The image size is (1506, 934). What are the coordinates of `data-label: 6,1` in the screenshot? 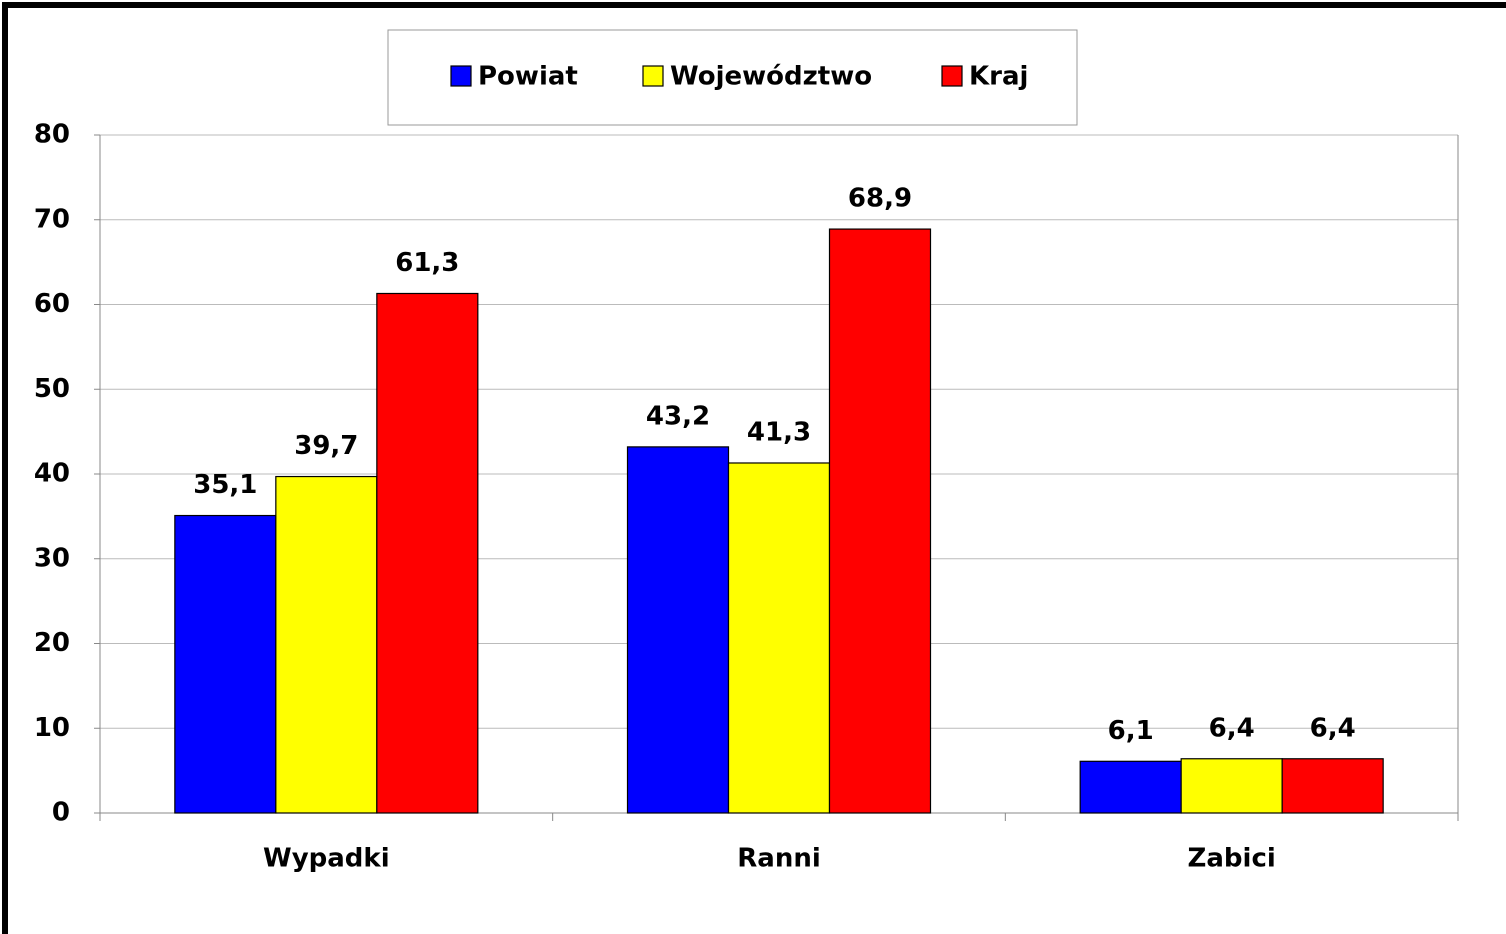 It's located at (1131, 731).